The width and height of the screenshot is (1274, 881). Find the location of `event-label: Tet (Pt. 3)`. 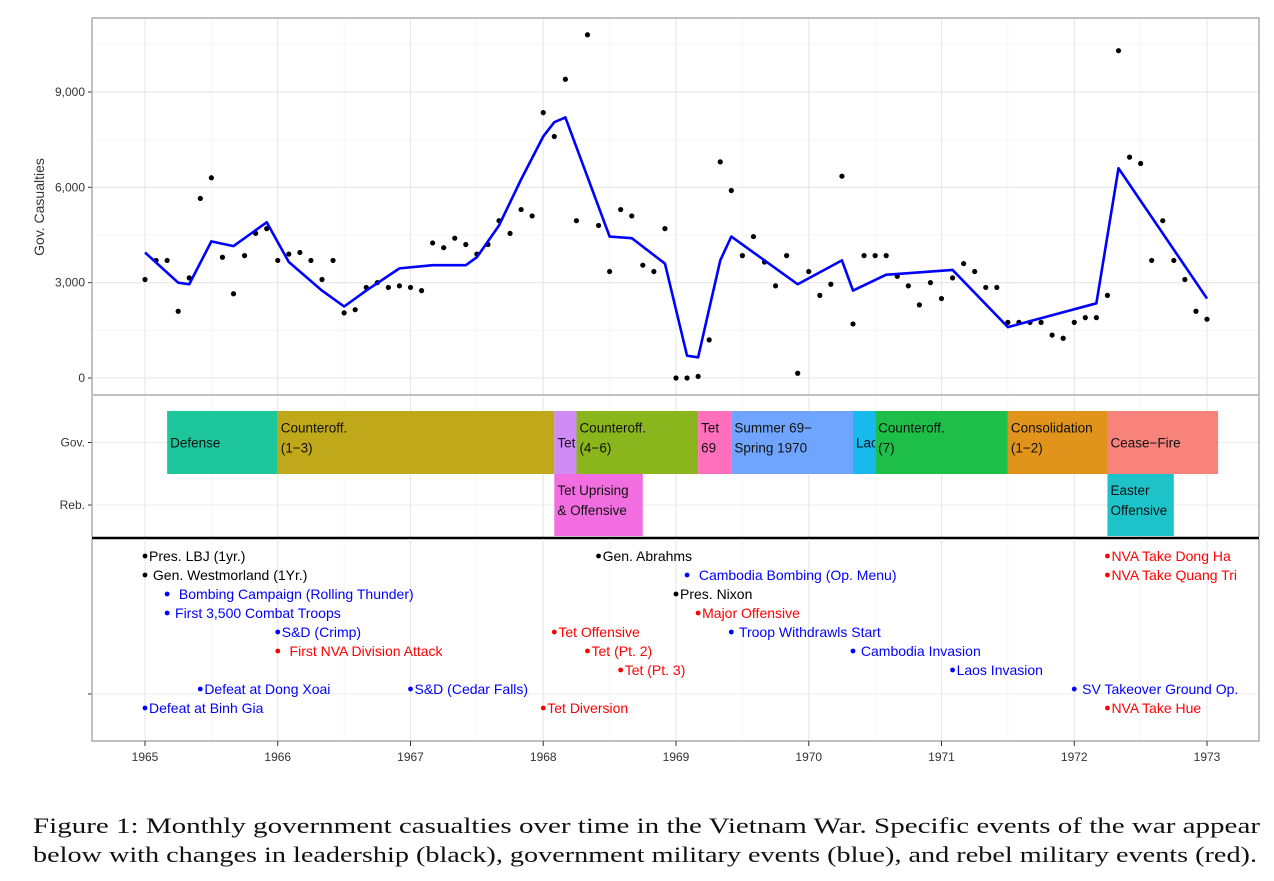

event-label: Tet (Pt. 3) is located at coordinates (655, 670).